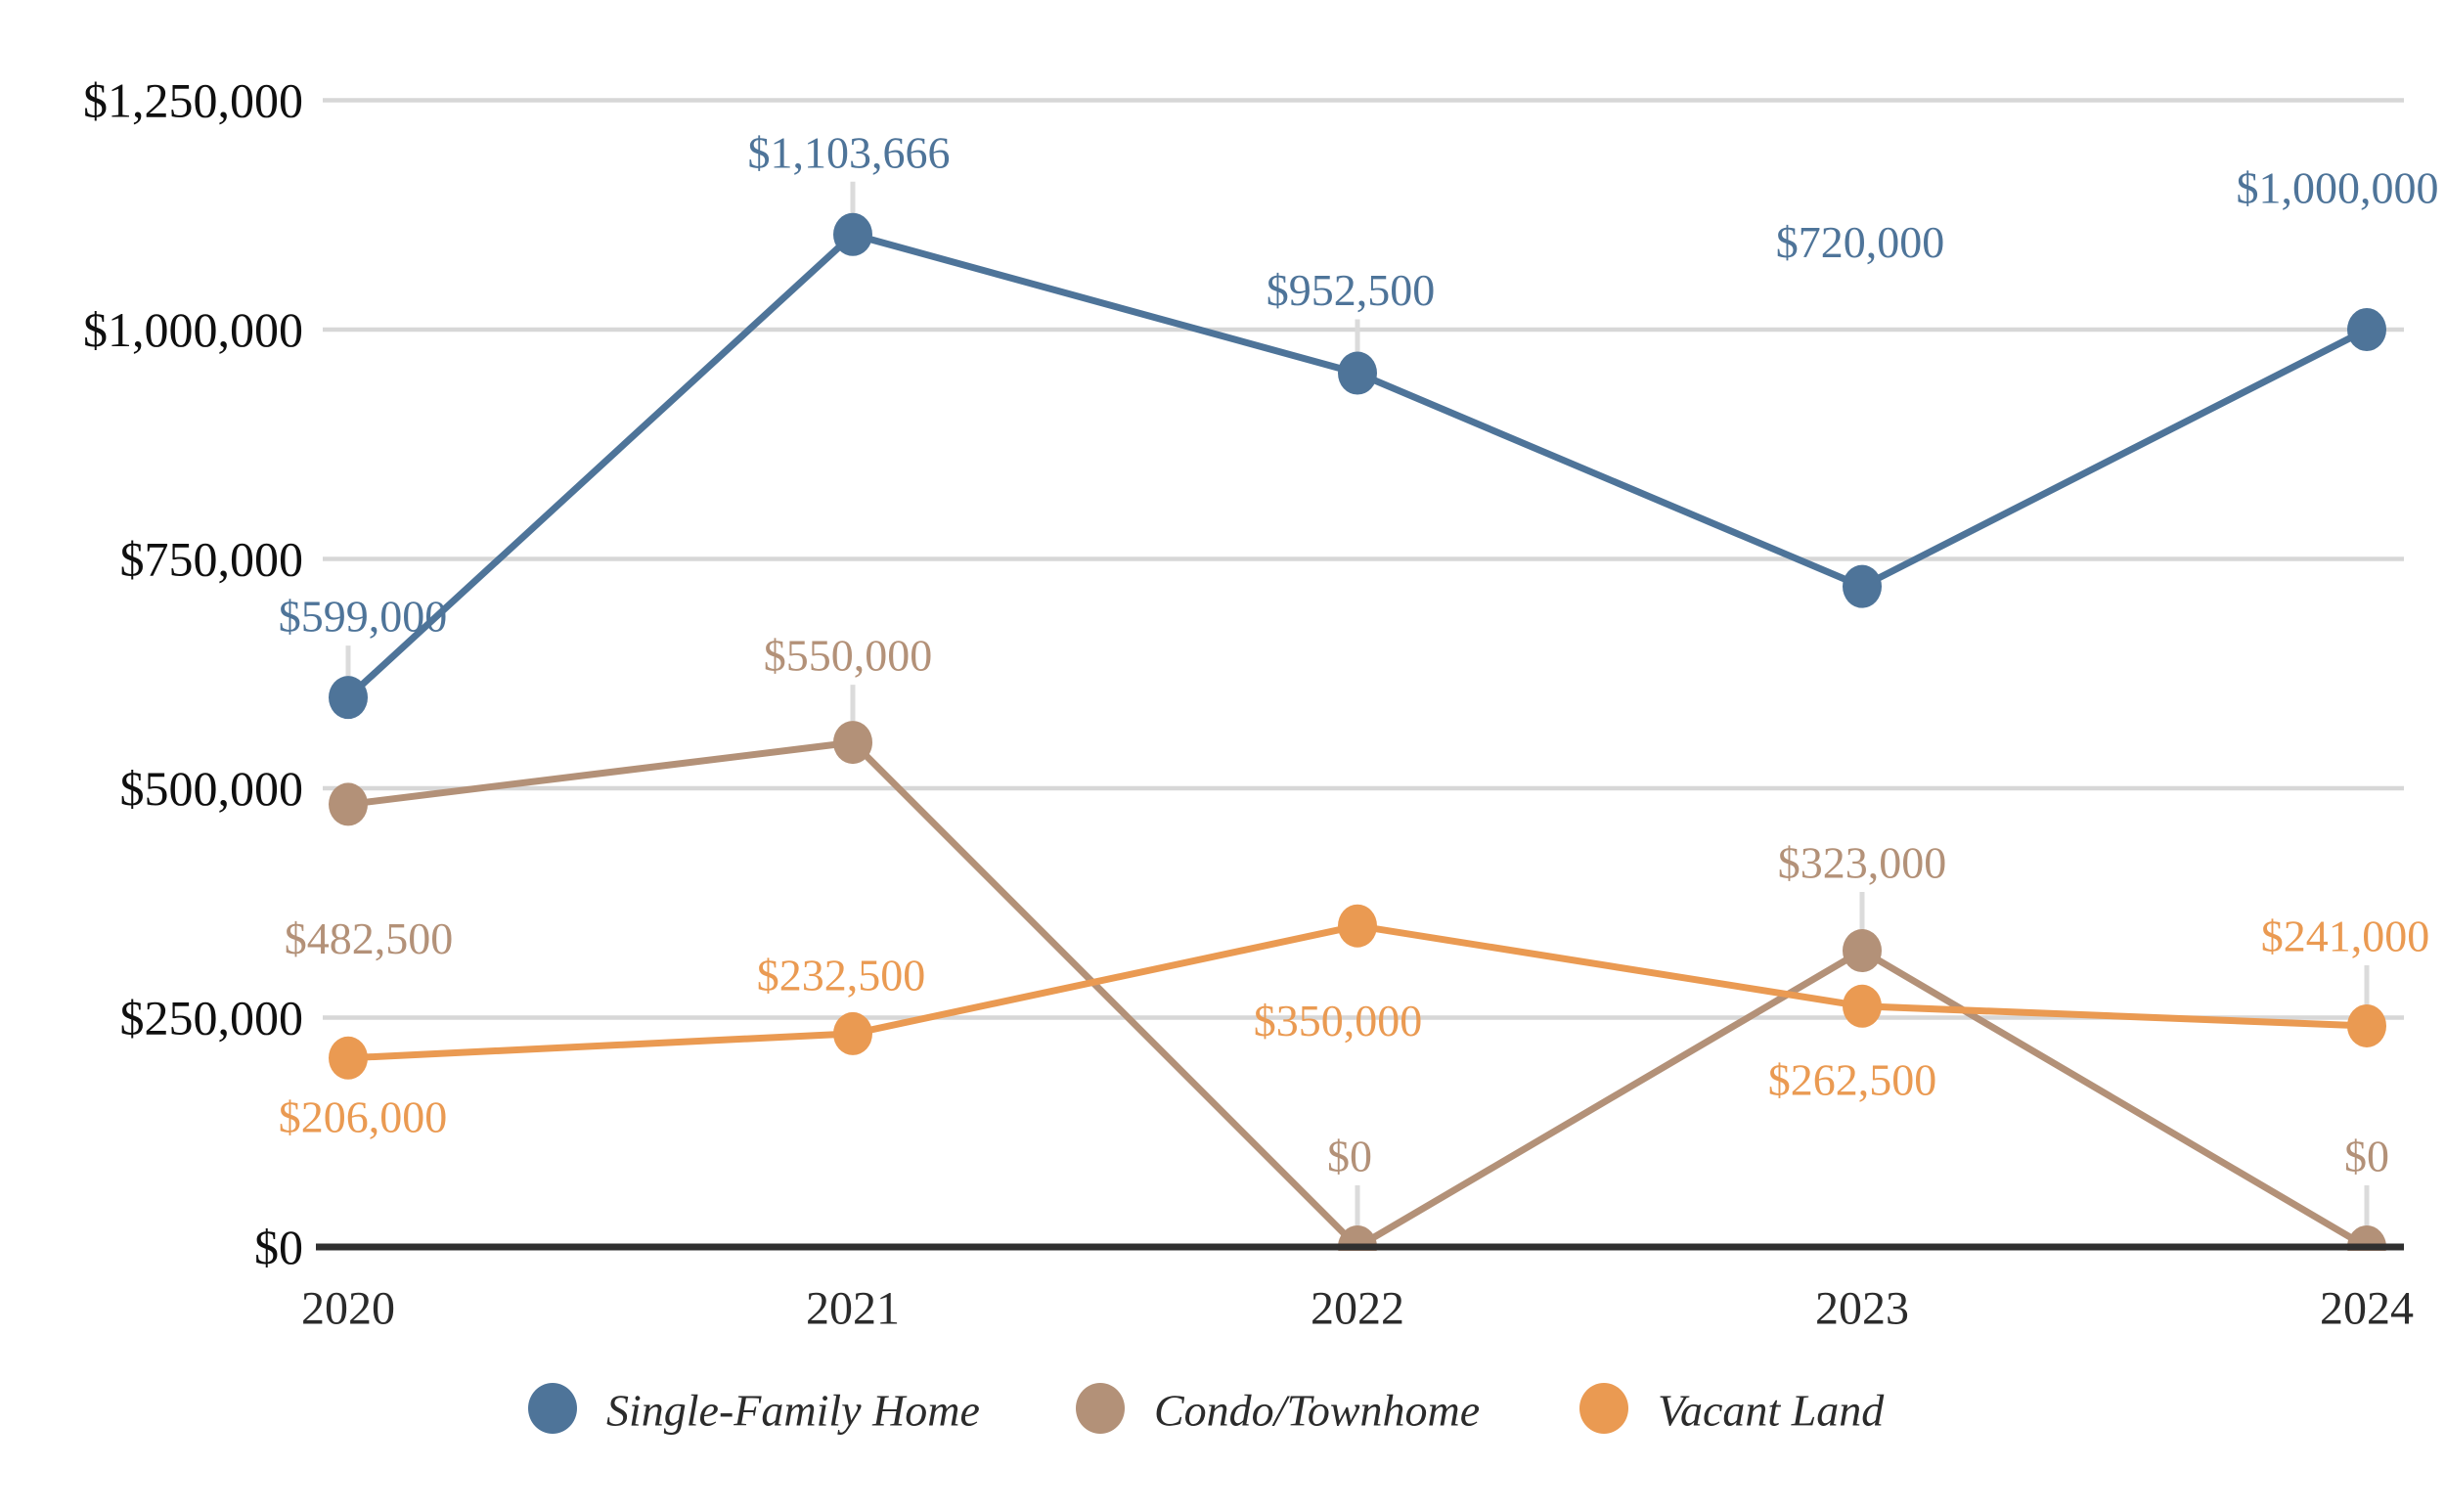 The height and width of the screenshot is (1512, 2445). I want to click on x-tick-label-2022: 2022, so click(1357, 1309).